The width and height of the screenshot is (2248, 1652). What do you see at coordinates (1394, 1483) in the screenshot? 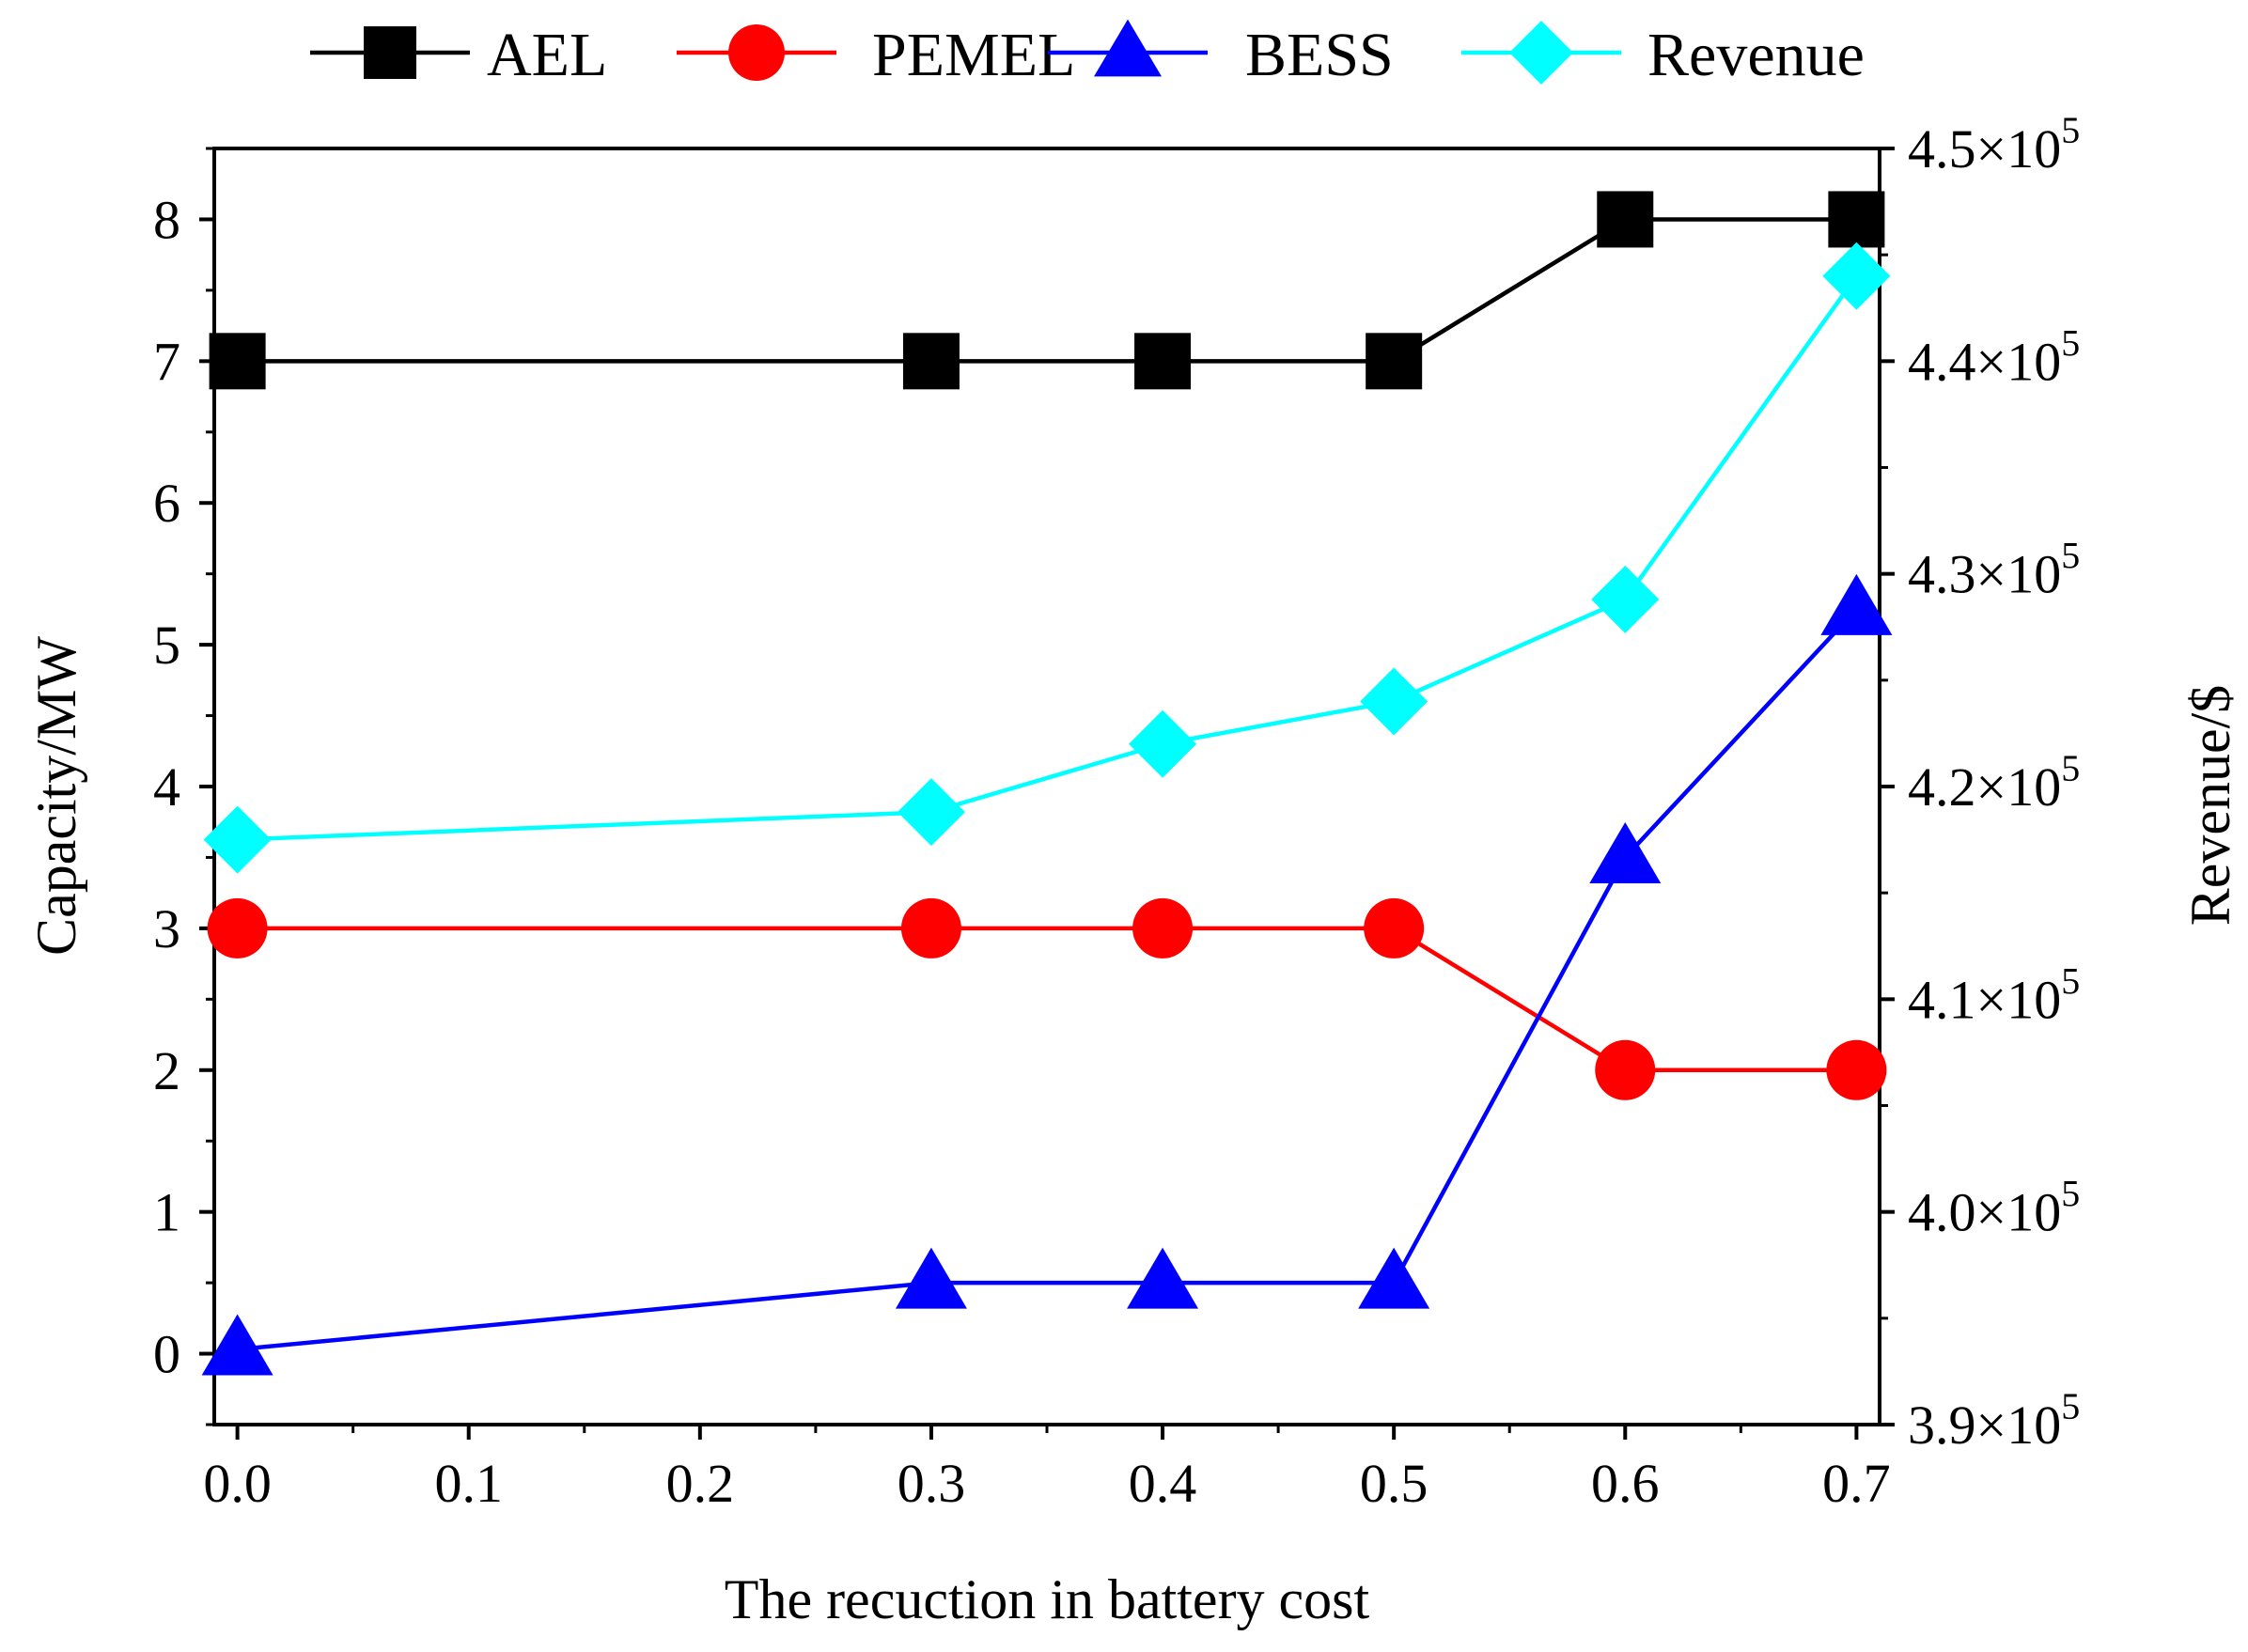
I see `x-tick-label: 0.5` at bounding box center [1394, 1483].